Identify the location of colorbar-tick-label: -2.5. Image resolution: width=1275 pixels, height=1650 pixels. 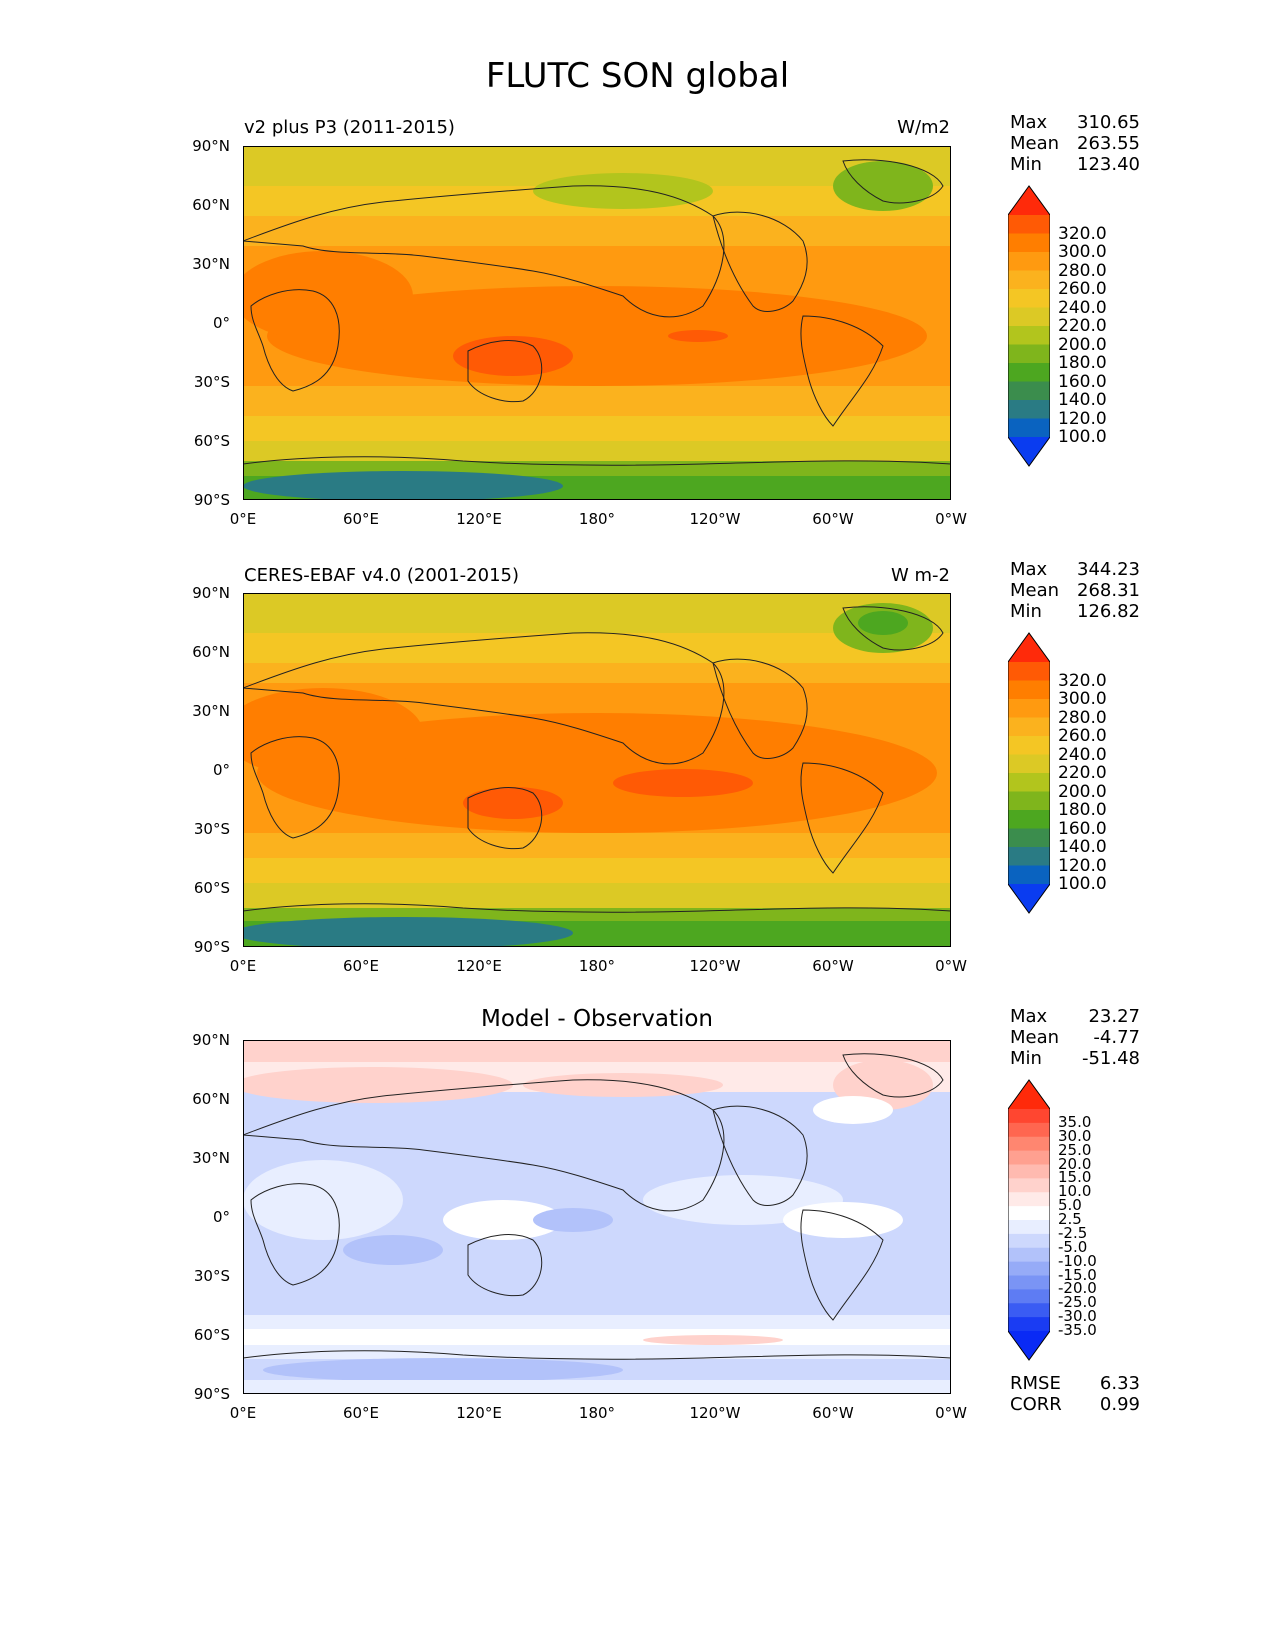
(1073, 1232).